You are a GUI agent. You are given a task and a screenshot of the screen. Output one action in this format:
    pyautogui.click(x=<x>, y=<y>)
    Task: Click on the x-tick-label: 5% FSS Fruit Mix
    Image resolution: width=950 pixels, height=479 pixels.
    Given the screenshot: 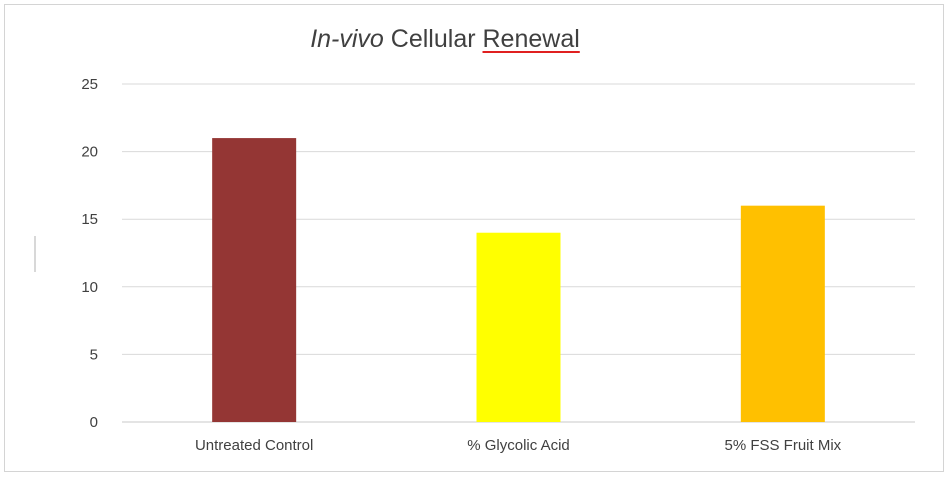 What is the action you would take?
    pyautogui.click(x=782, y=445)
    